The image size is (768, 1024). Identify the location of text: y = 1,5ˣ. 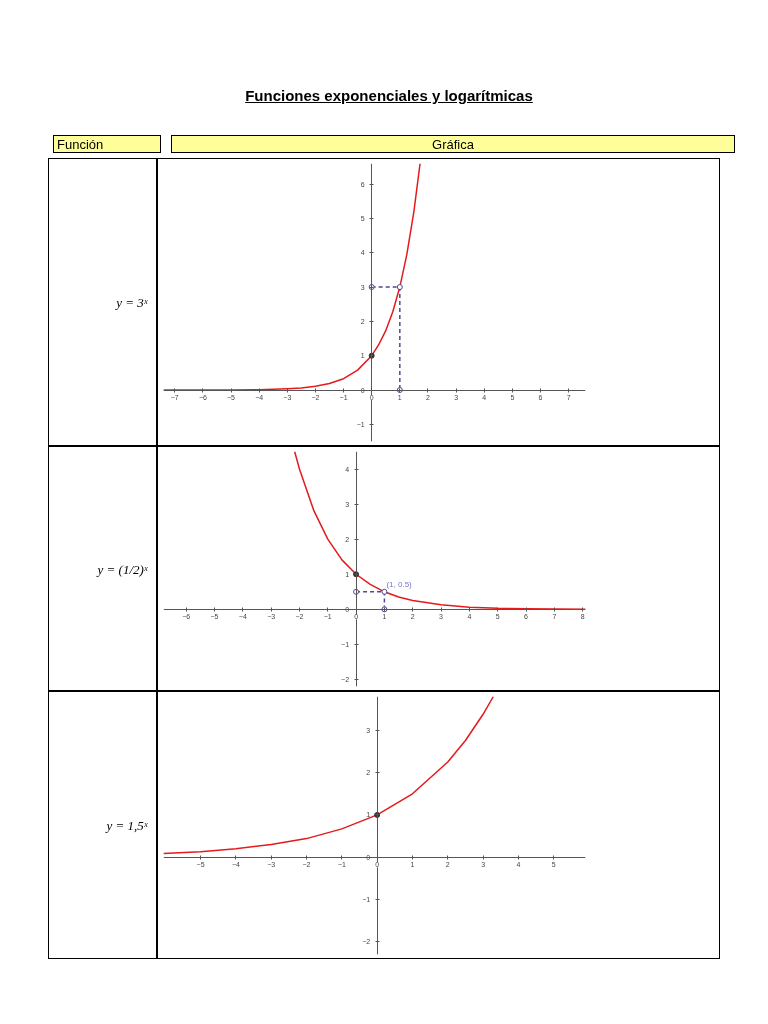
(126, 825).